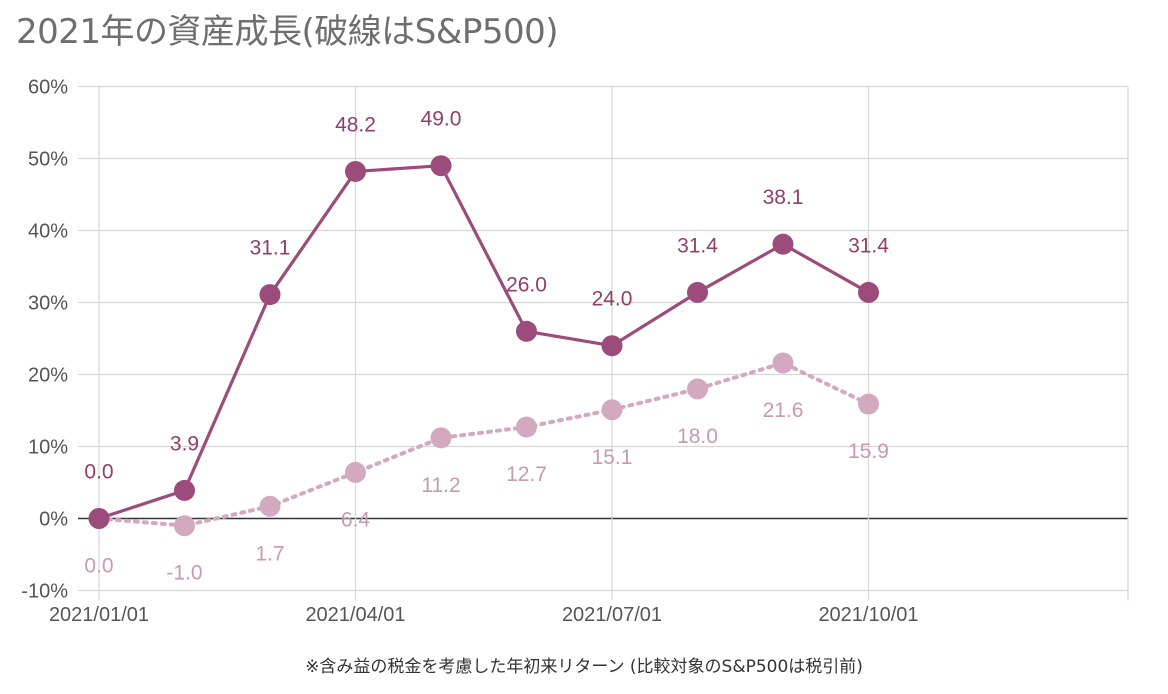 This screenshot has height=694, width=1168. What do you see at coordinates (98, 566) in the screenshot?
I see `sp500-data-label: 0.0` at bounding box center [98, 566].